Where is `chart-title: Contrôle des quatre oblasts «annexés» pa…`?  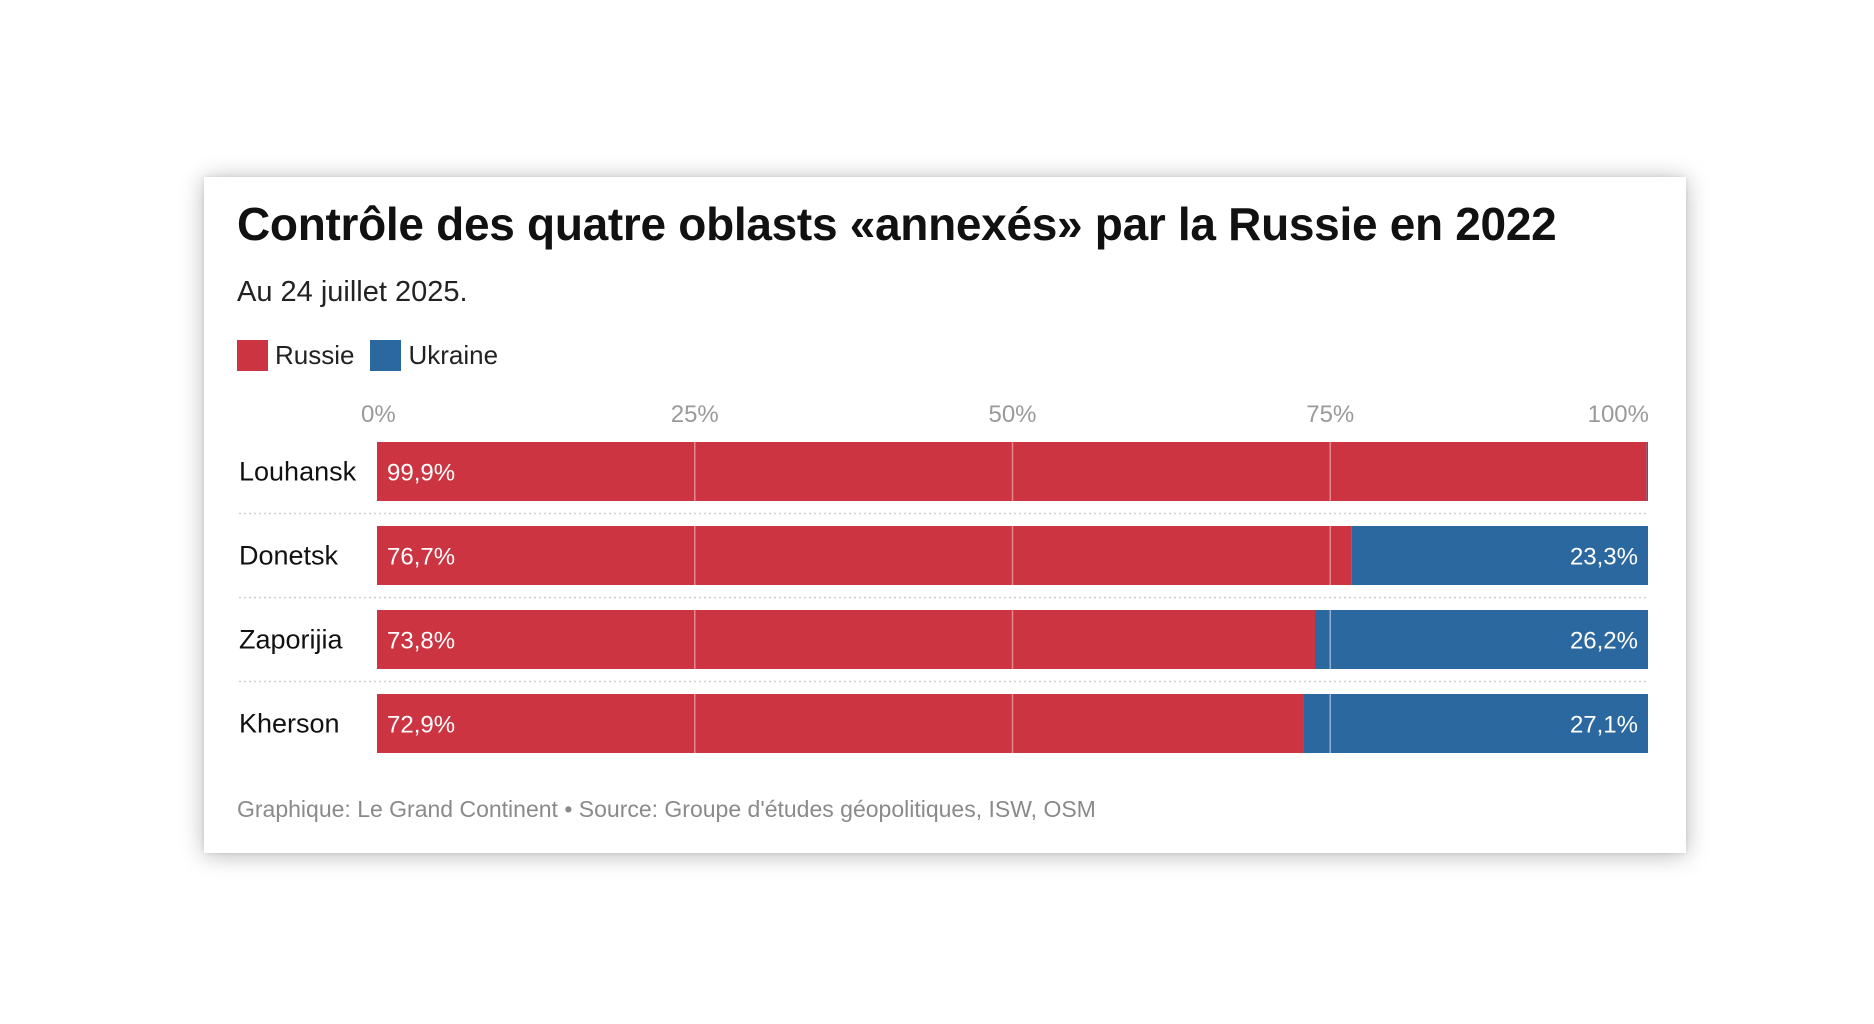 chart-title: Contrôle des quatre oblasts «annexés» pa… is located at coordinates (897, 224).